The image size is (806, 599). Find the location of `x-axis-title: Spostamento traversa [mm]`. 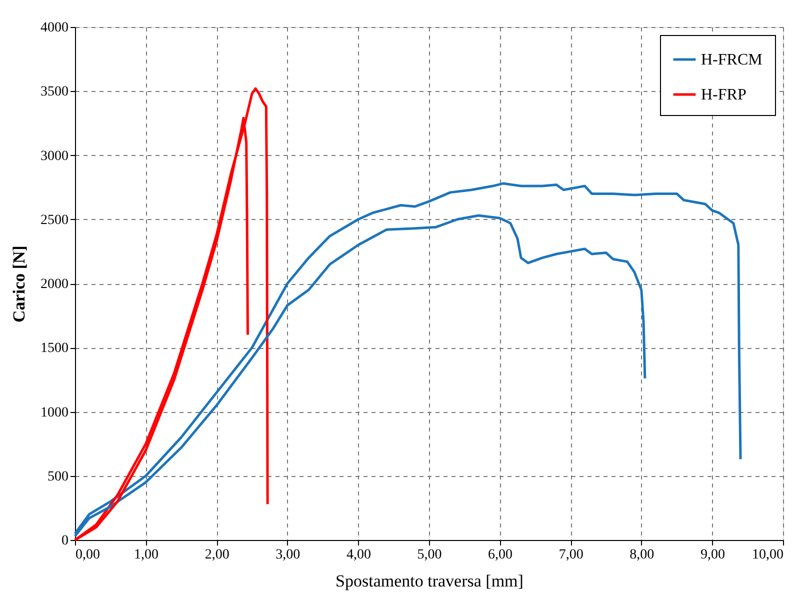

x-axis-title: Spostamento traversa [mm] is located at coordinates (430, 581).